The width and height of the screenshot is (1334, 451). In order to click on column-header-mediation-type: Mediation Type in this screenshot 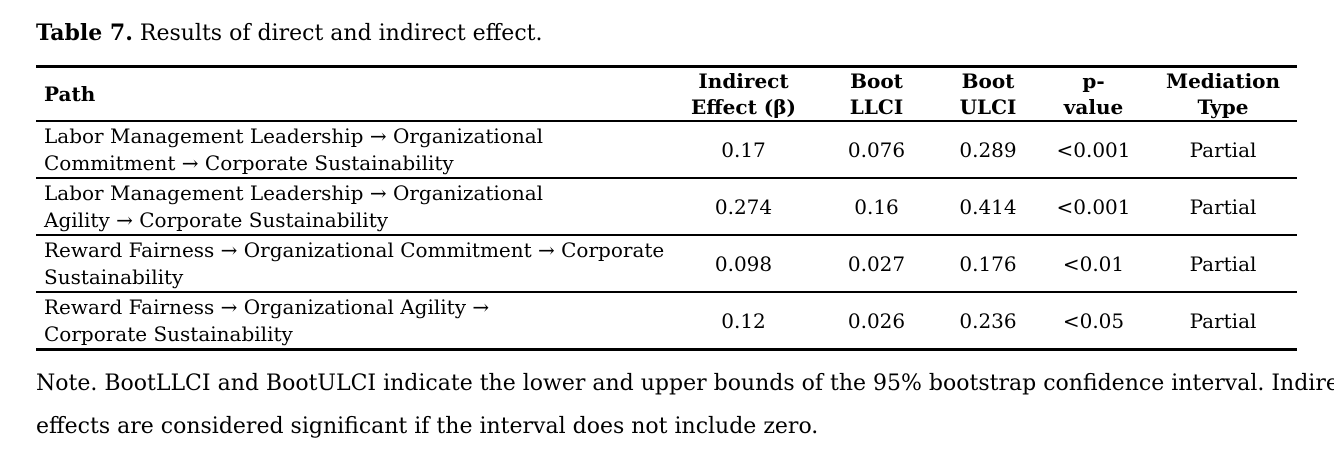, I will do `click(1223, 94)`.